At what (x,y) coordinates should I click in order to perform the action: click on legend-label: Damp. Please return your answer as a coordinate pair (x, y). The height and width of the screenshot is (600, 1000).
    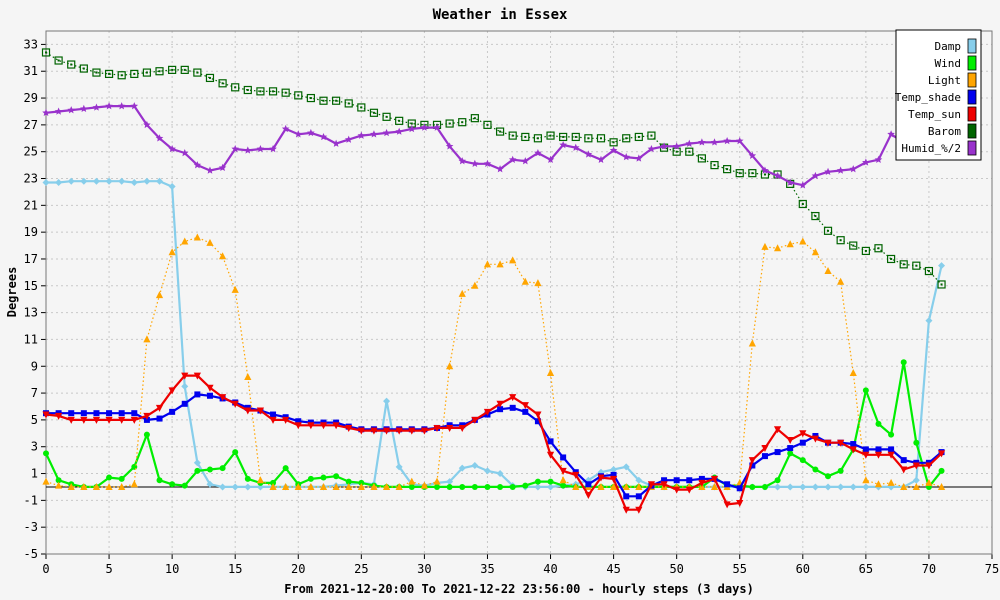
    Looking at the image, I should click on (948, 46).